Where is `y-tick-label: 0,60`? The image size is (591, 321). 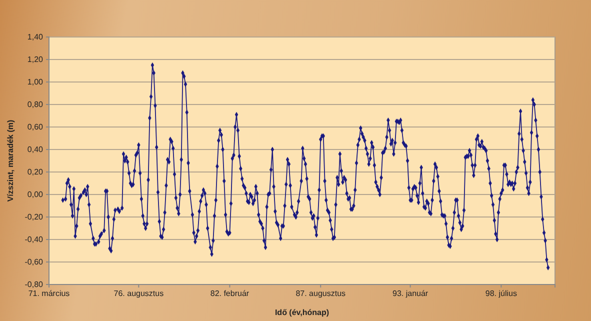
y-tick-label: 0,60 is located at coordinates (35, 127).